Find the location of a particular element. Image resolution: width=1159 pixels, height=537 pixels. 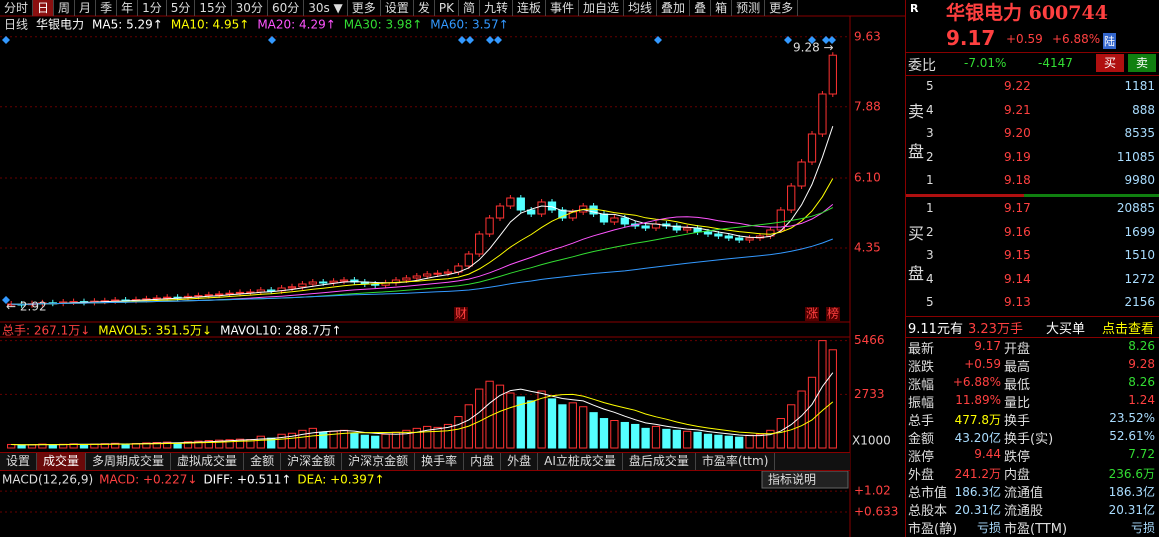

book-volume: 9980 is located at coordinates (1139, 180).